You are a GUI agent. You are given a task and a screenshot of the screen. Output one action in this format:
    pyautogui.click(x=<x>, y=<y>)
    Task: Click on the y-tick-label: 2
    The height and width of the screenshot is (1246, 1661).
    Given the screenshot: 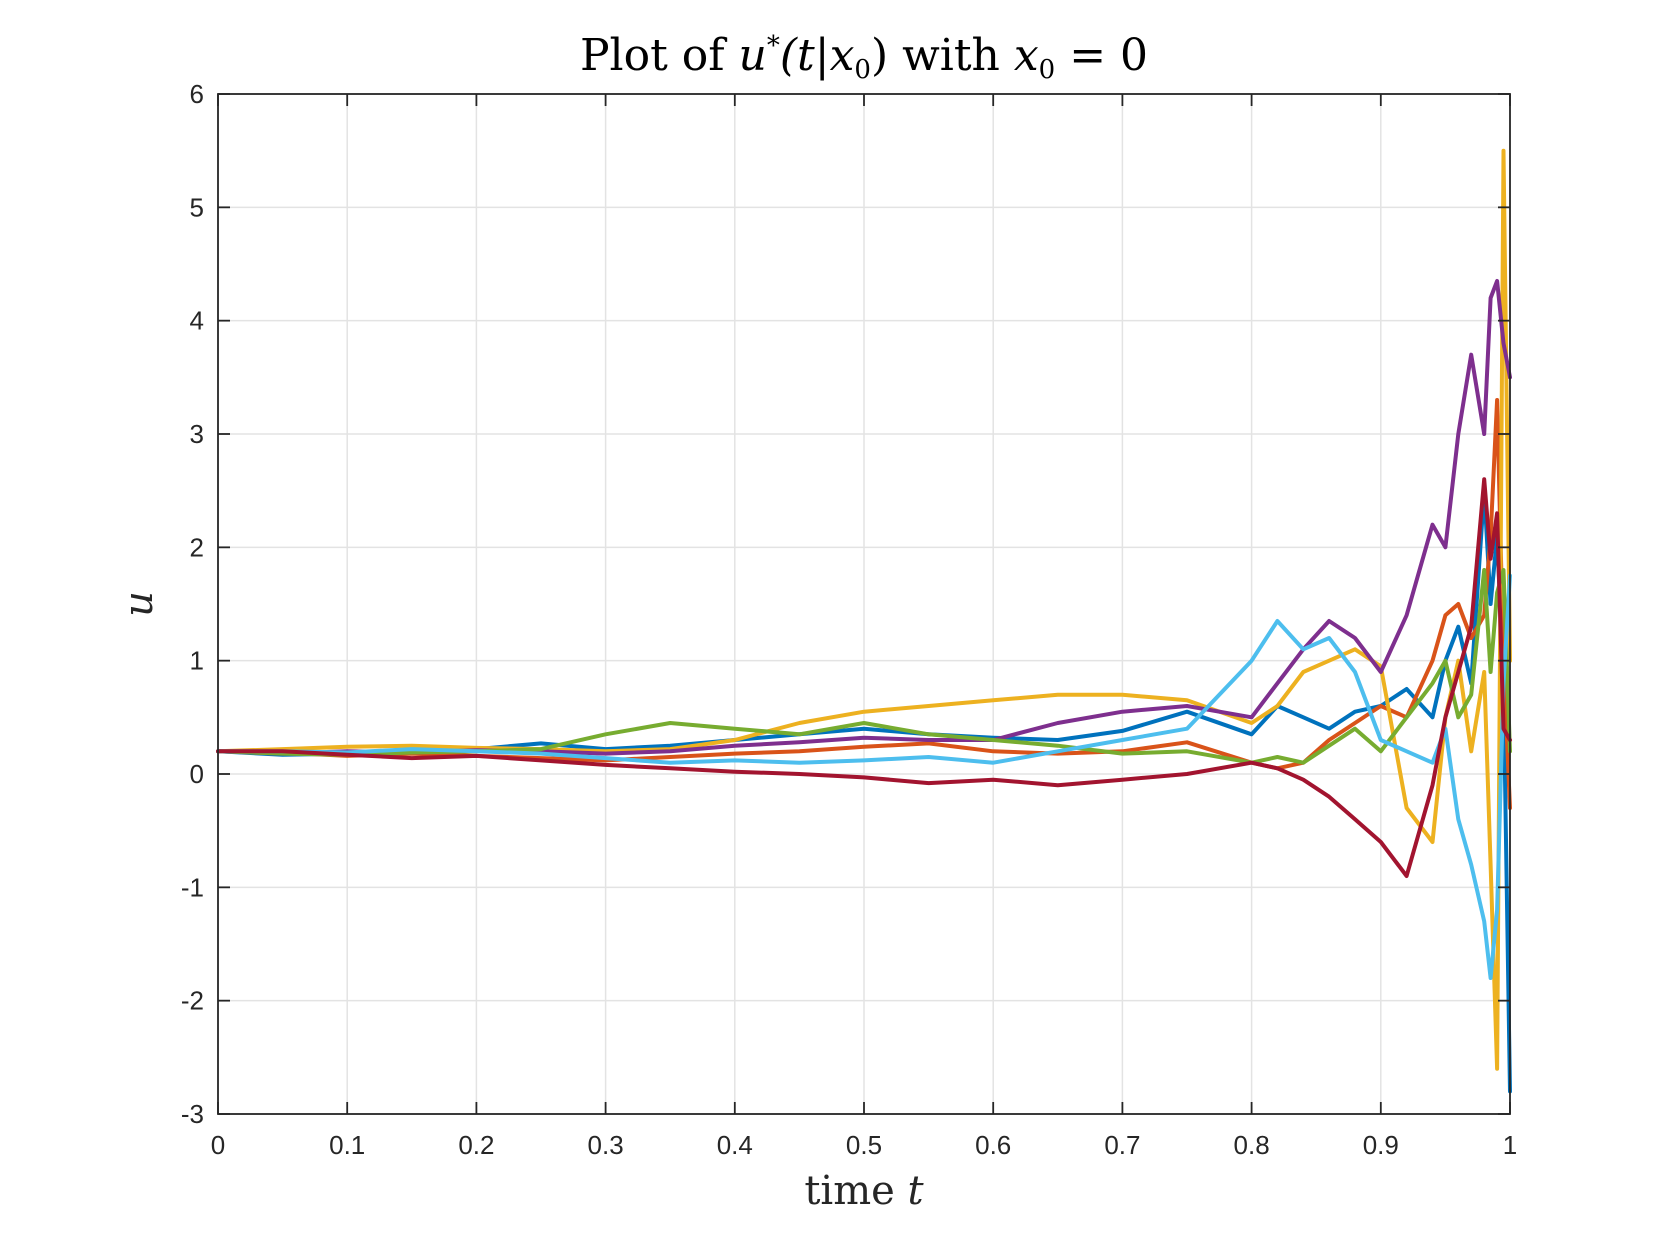 What is the action you would take?
    pyautogui.click(x=197, y=547)
    